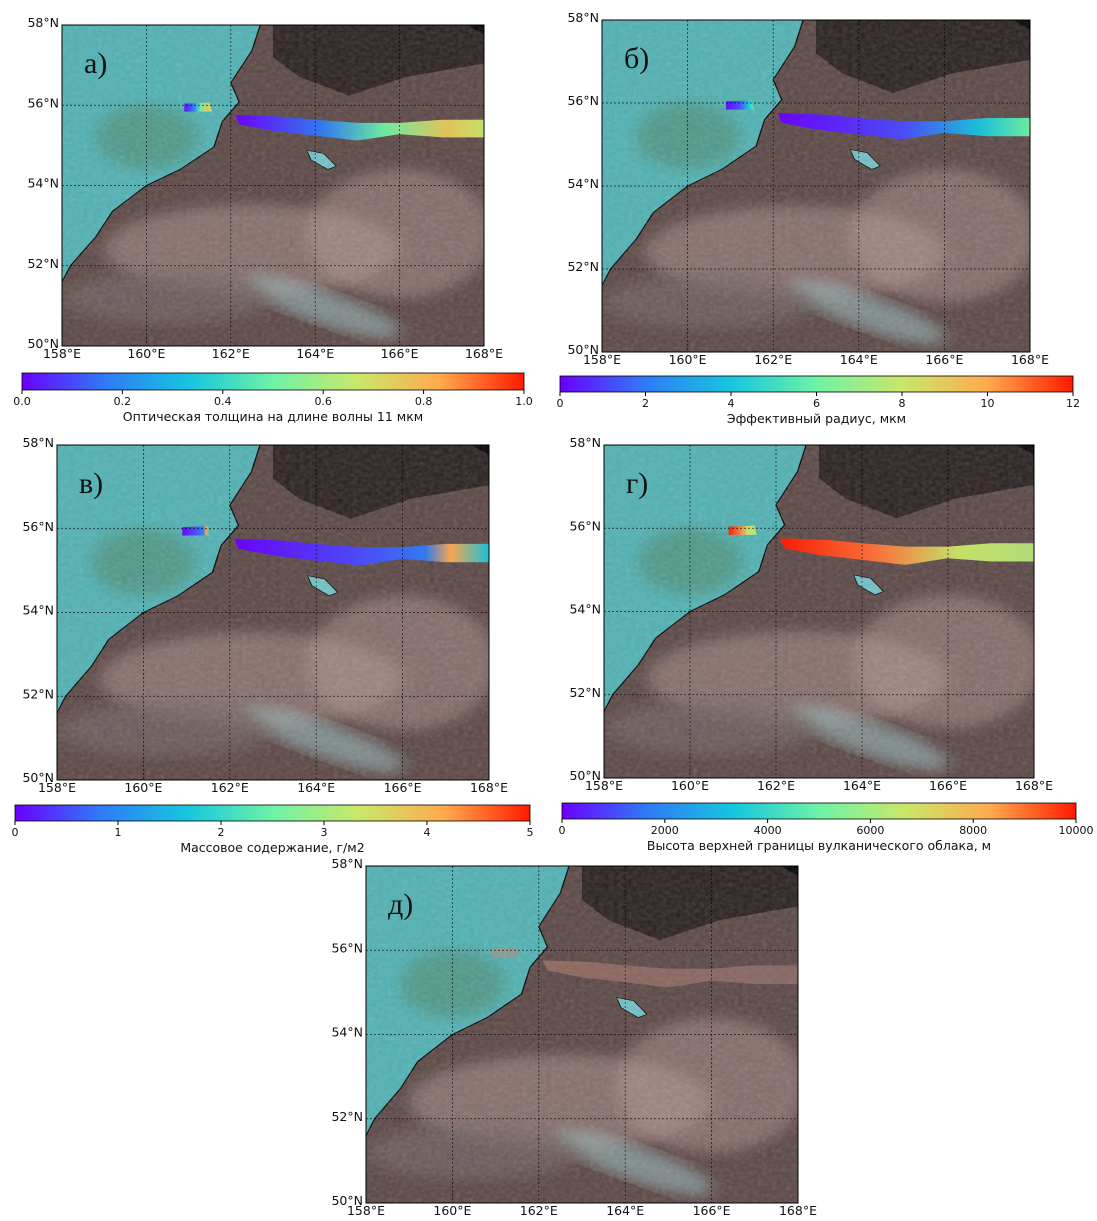  What do you see at coordinates (637, 483) in the screenshot?
I see `panel-label: г)` at bounding box center [637, 483].